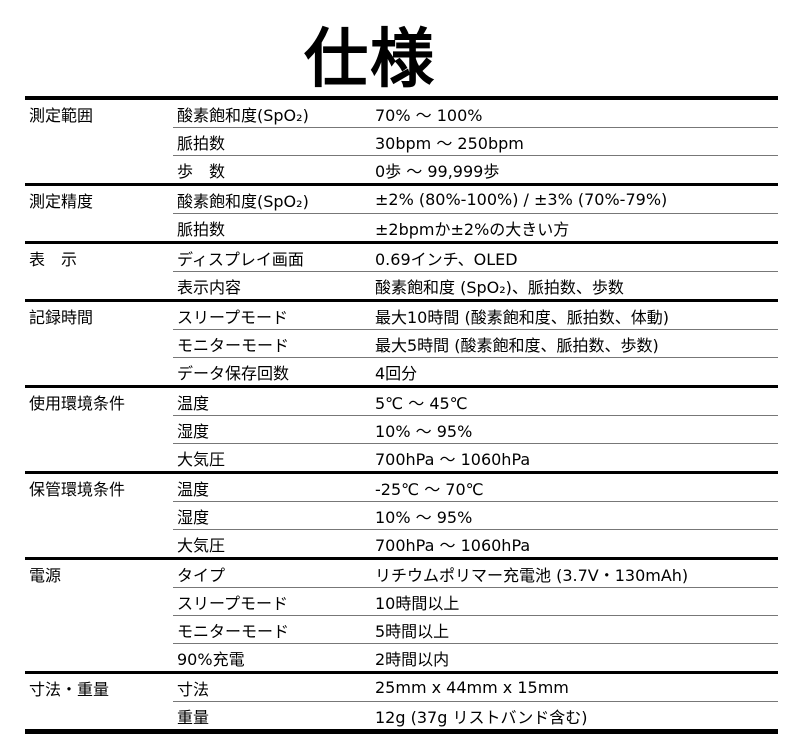 This screenshot has height=734, width=800. What do you see at coordinates (61, 115) in the screenshot?
I see `category-label: 測定範囲` at bounding box center [61, 115].